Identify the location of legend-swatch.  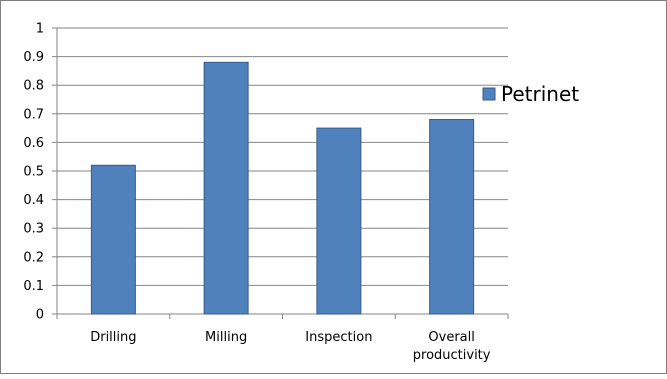
(489, 94).